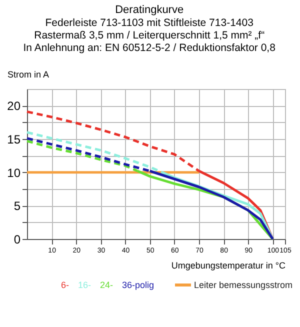  I want to click on x-axis-title: Umgebungstemperatur in °C, so click(228, 265).